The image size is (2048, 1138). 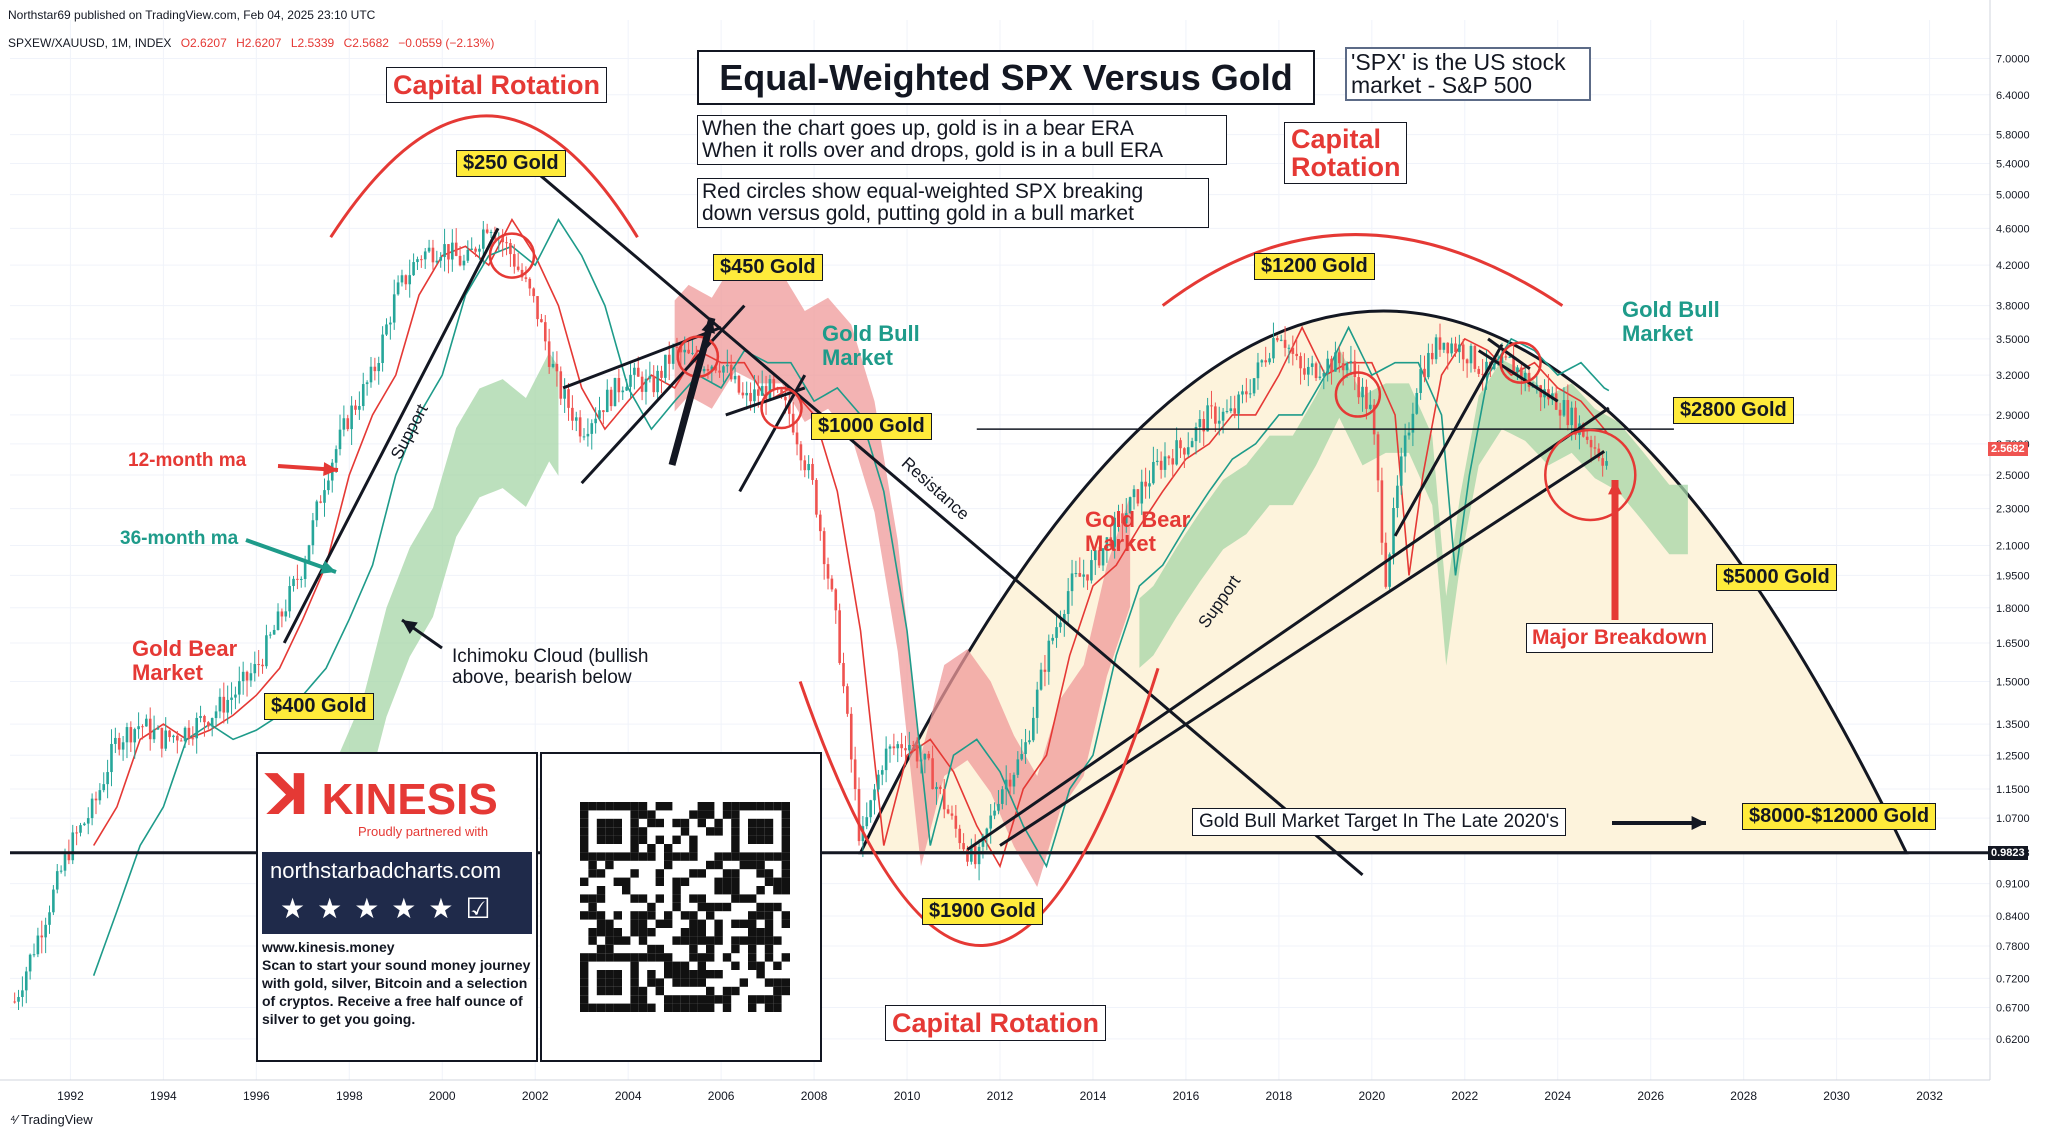 I want to click on ohlc-low: L2.5339, so click(x=312, y=43).